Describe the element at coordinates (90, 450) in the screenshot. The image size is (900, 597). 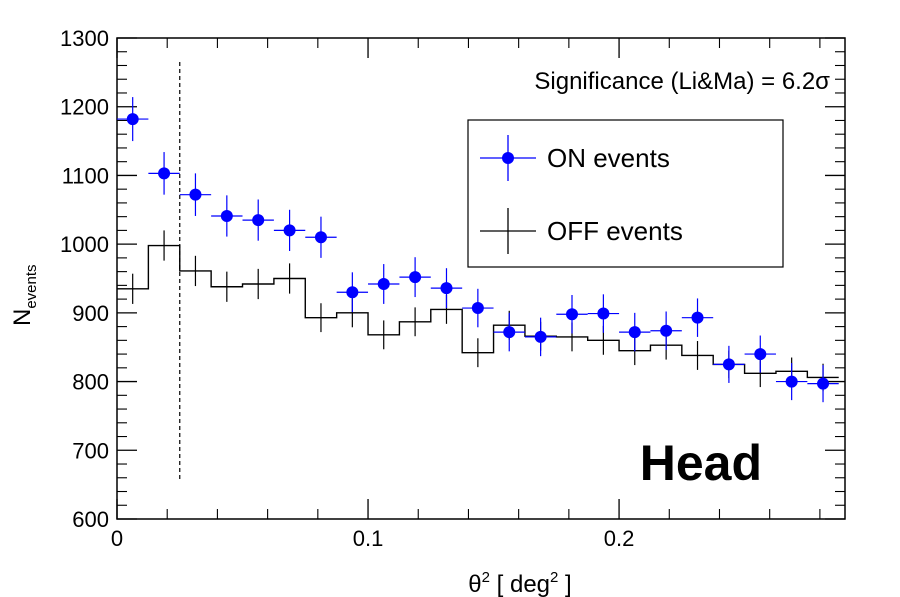
I see `y-tick-label: 700` at that location.